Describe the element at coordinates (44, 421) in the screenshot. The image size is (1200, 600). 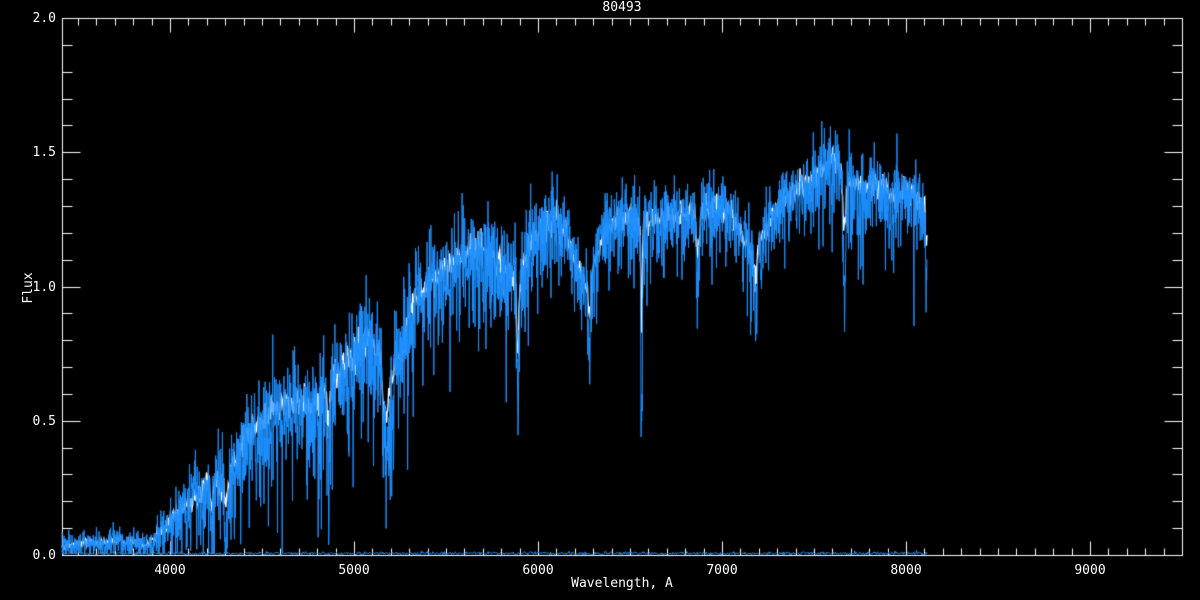
I see `y-tick-label: 0.5` at that location.